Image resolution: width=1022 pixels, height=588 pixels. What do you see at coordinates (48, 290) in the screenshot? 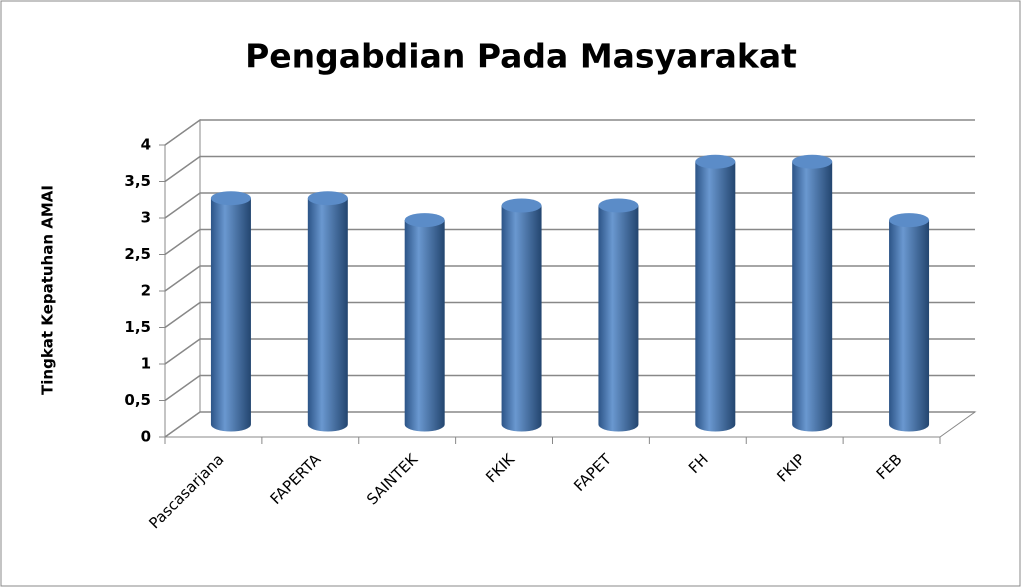
I see `y-axis-label: Tingkat Kepatuhan AMAI` at bounding box center [48, 290].